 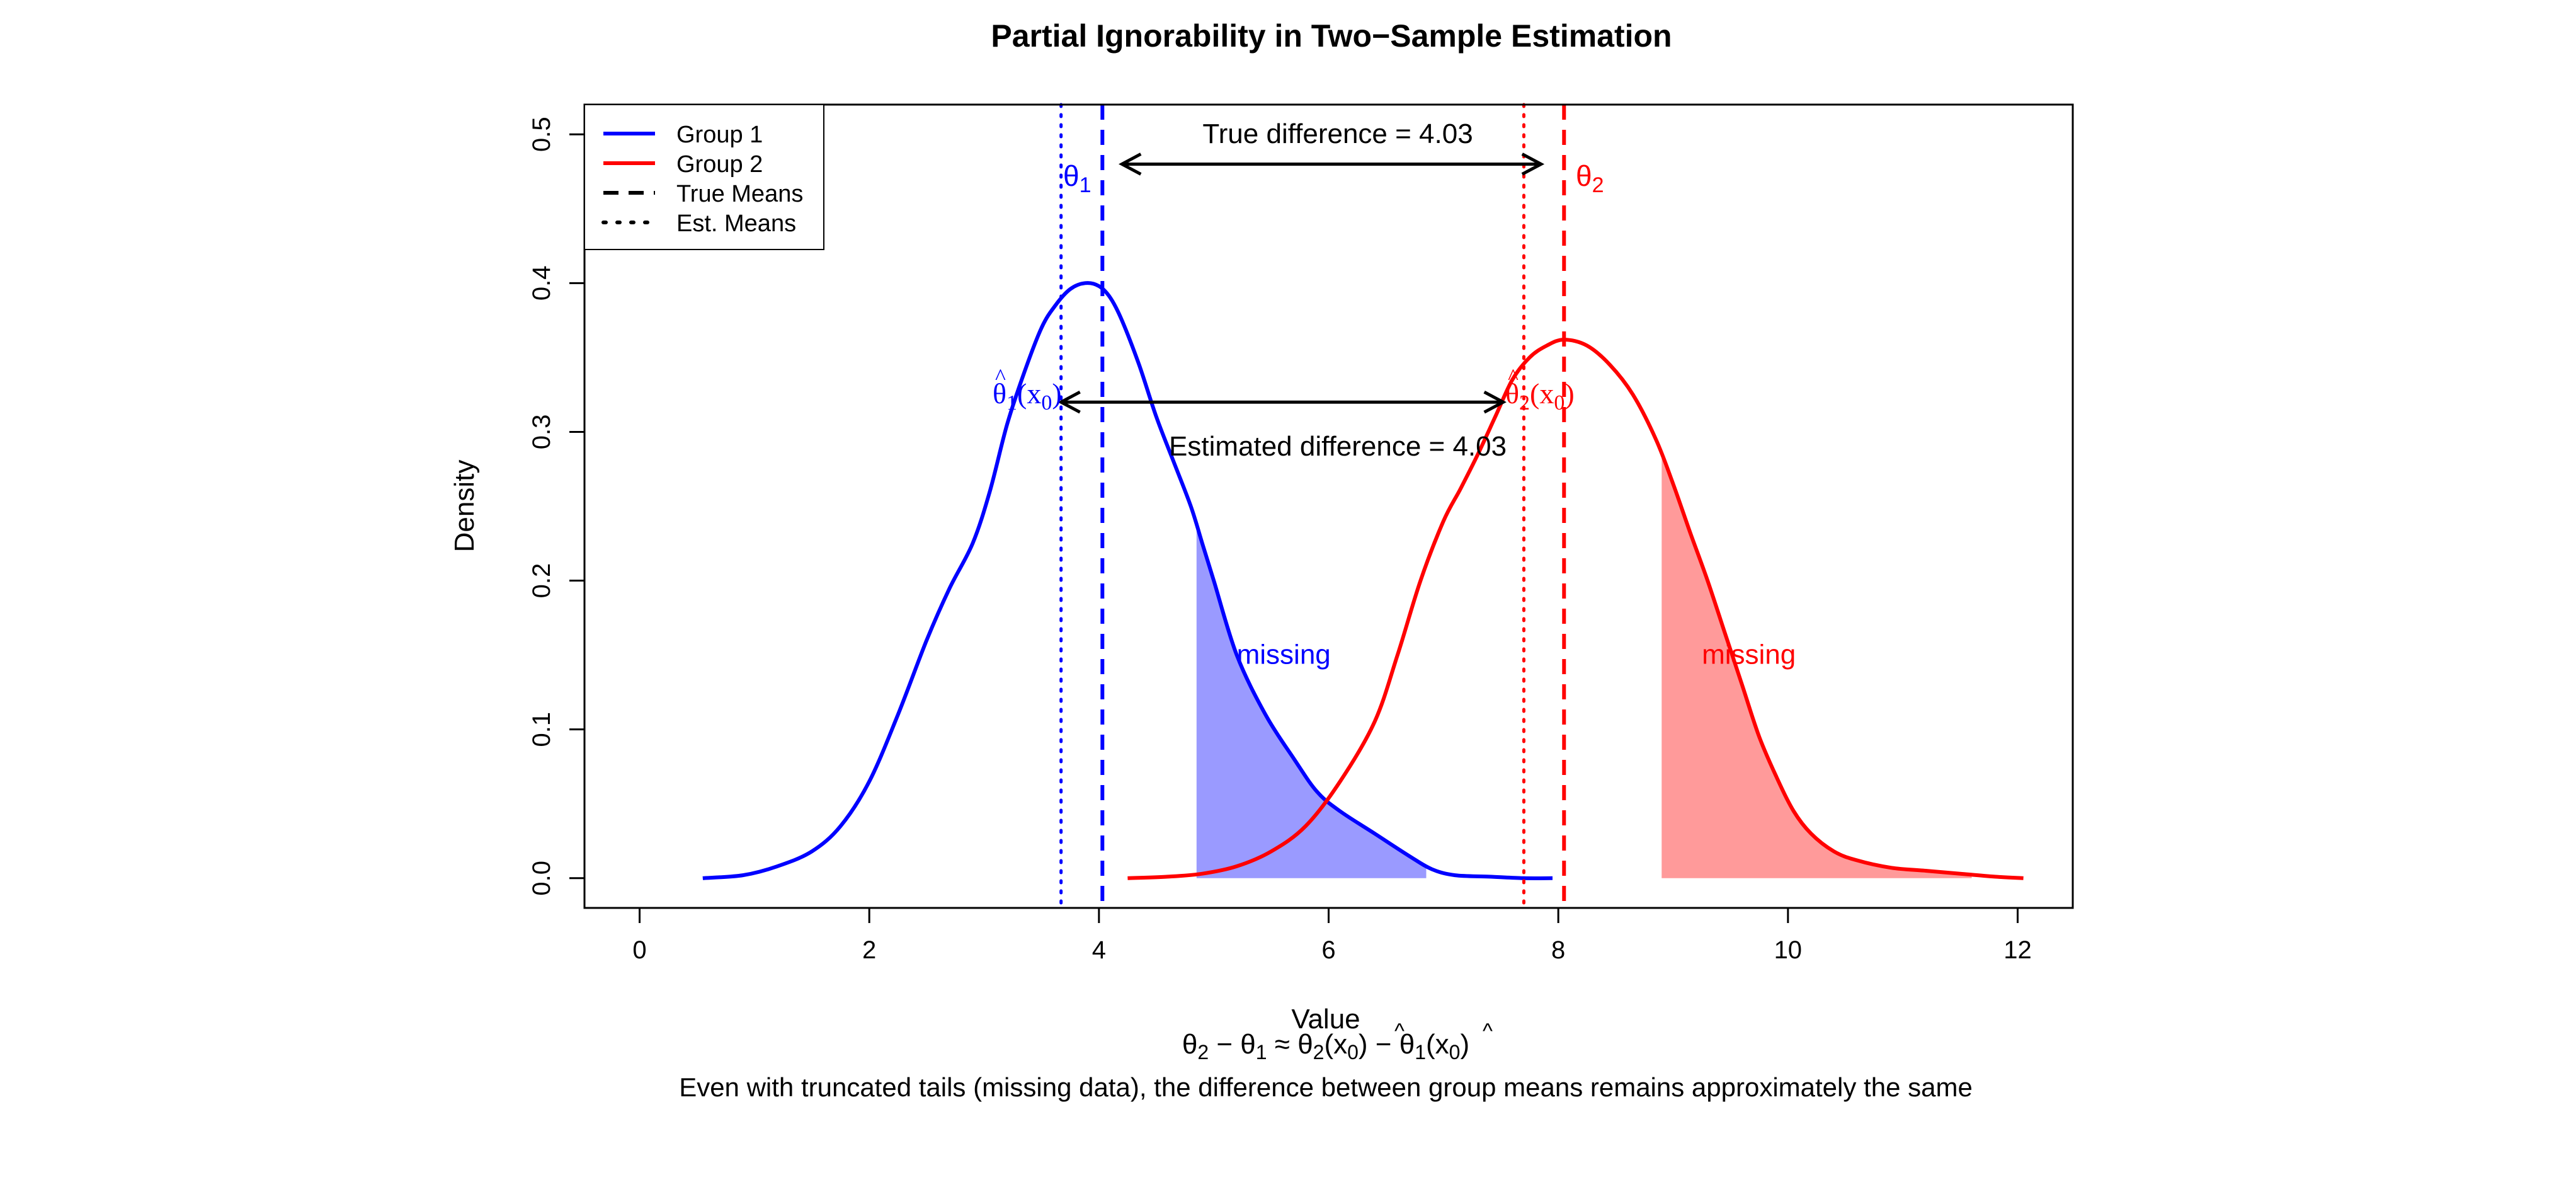 What do you see at coordinates (1540, 396) in the screenshot?
I see `theta2-hat-label: θ2(x0)` at bounding box center [1540, 396].